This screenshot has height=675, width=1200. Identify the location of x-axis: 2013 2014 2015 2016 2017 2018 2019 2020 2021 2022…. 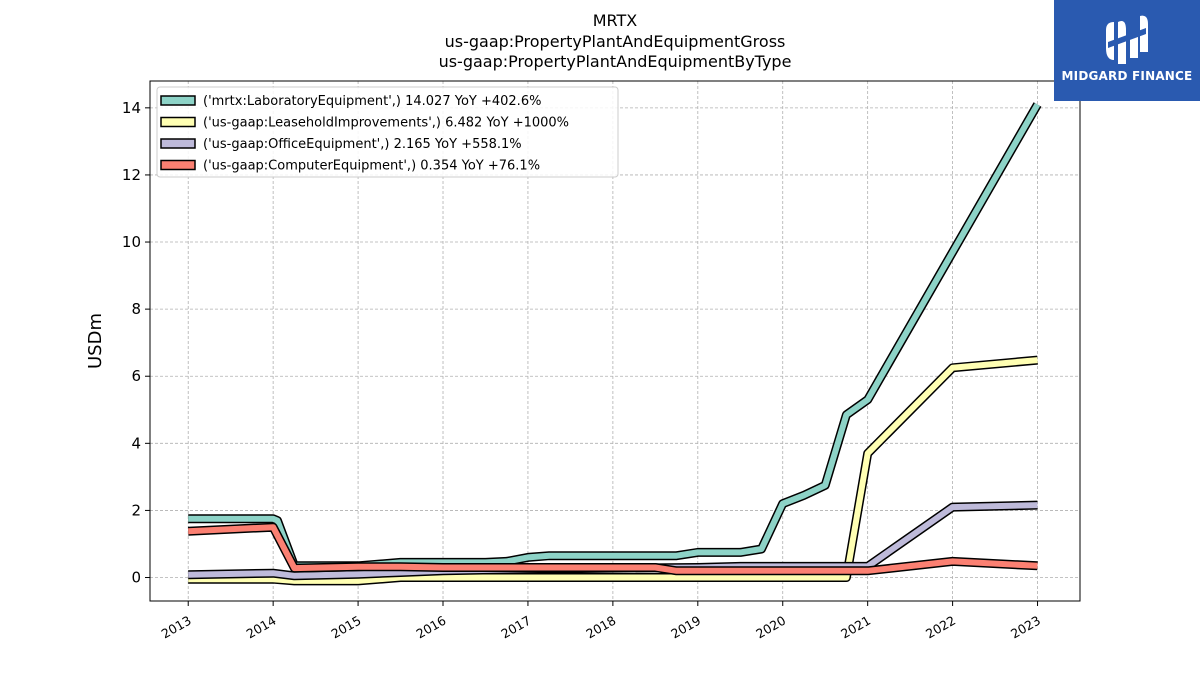
(601, 621).